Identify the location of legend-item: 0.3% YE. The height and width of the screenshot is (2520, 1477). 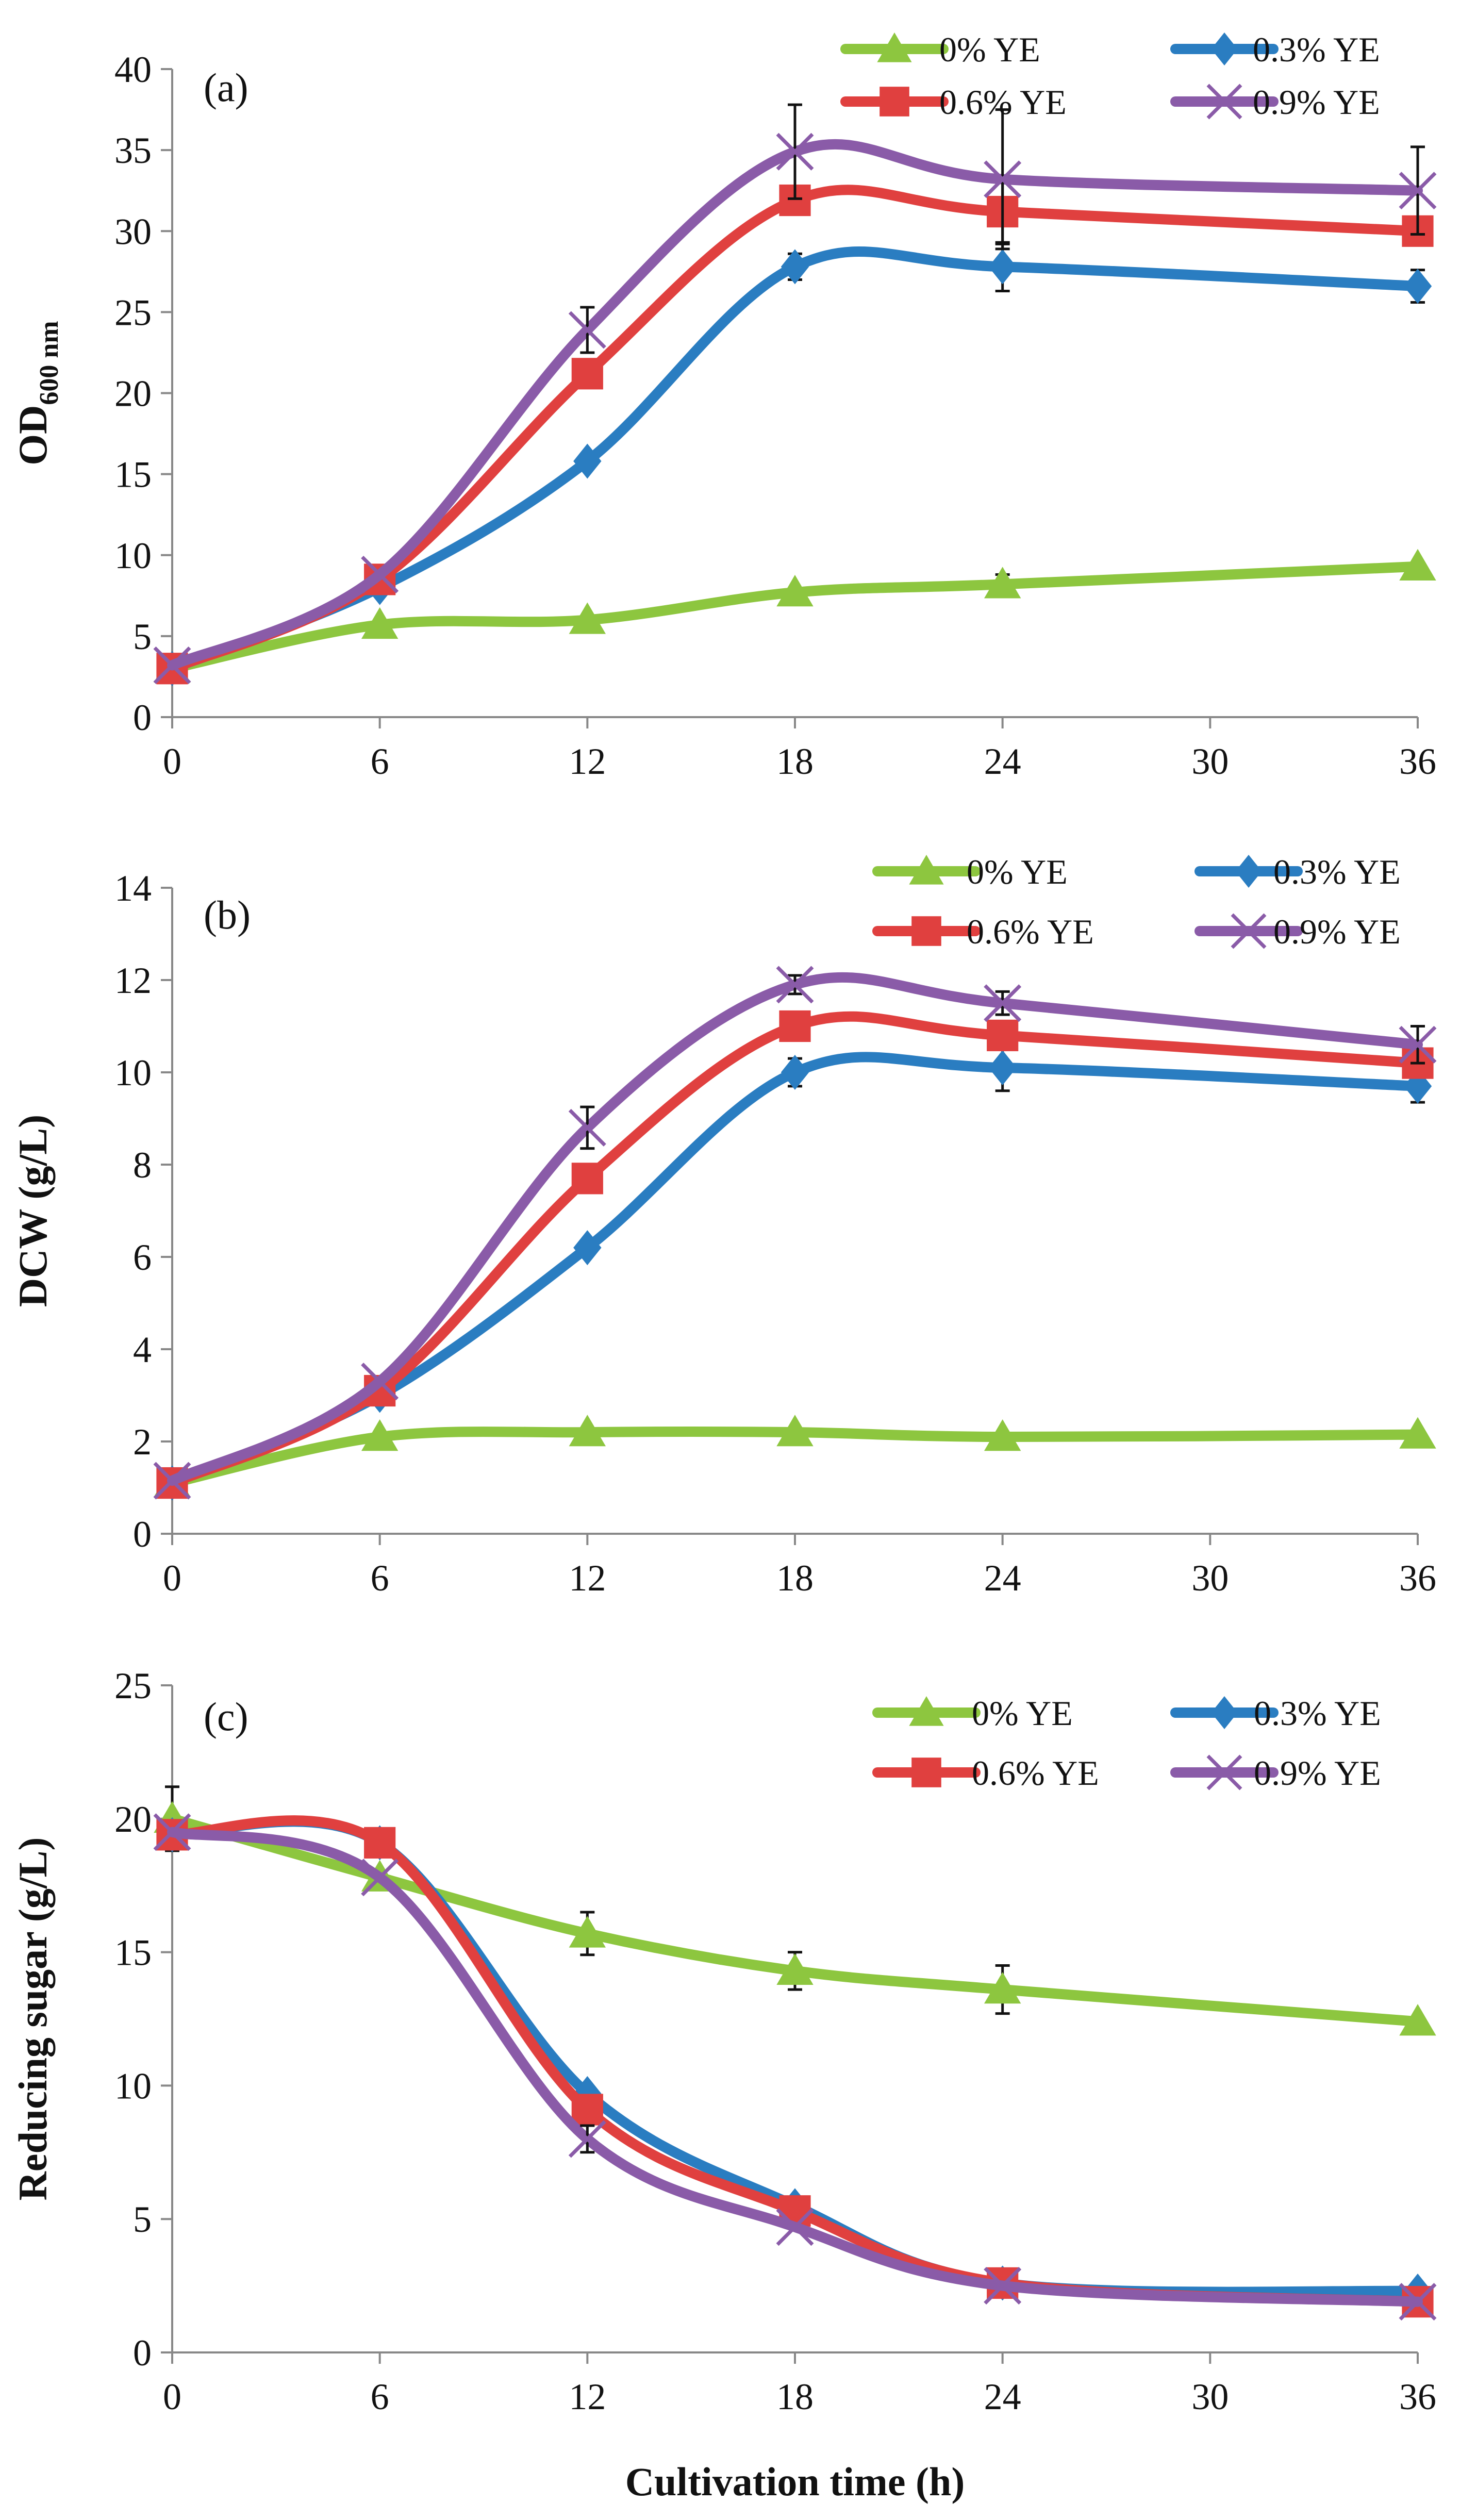
(1297, 871).